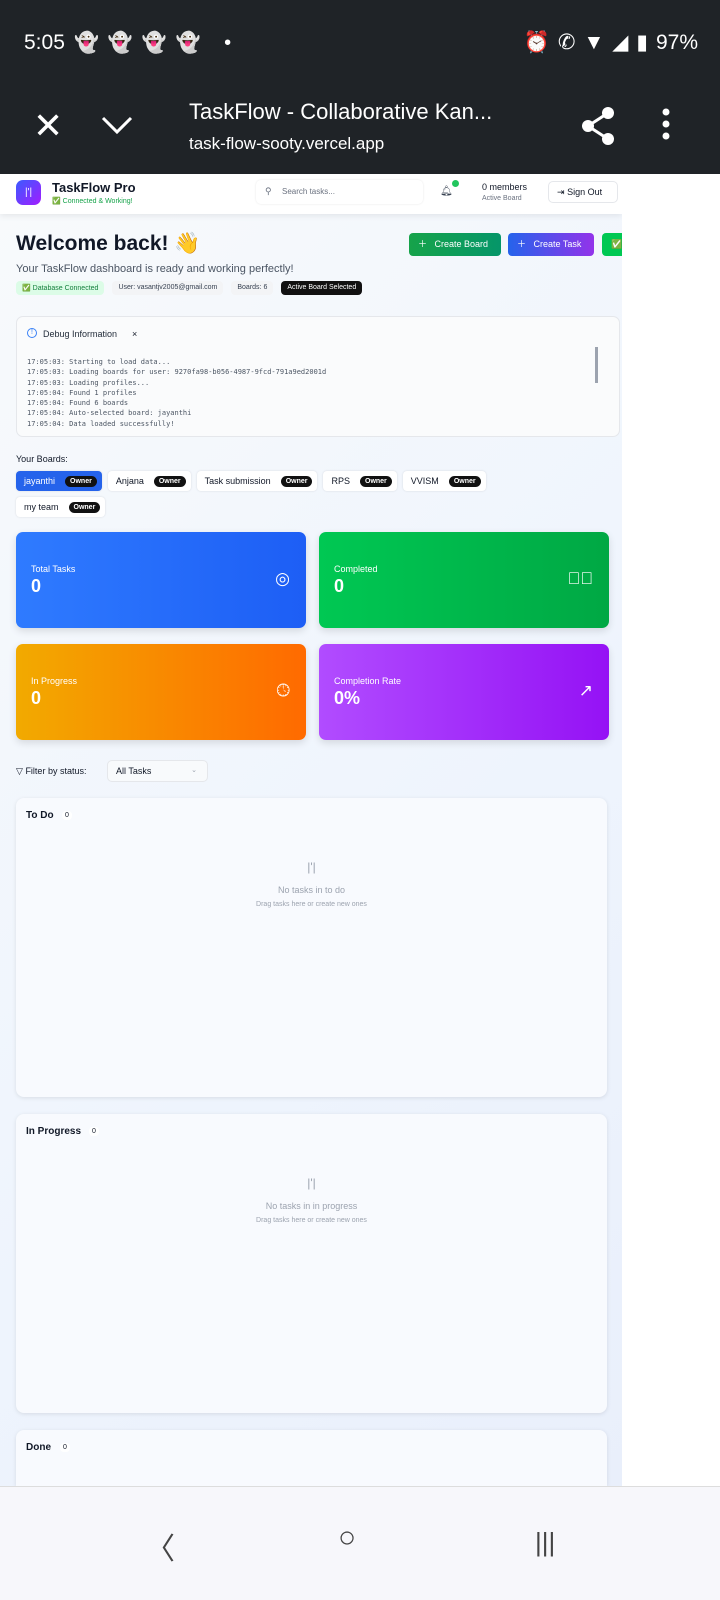 Image resolution: width=720 pixels, height=1600 pixels. I want to click on filter-label: ▽ Filter by status:, so click(51, 771).